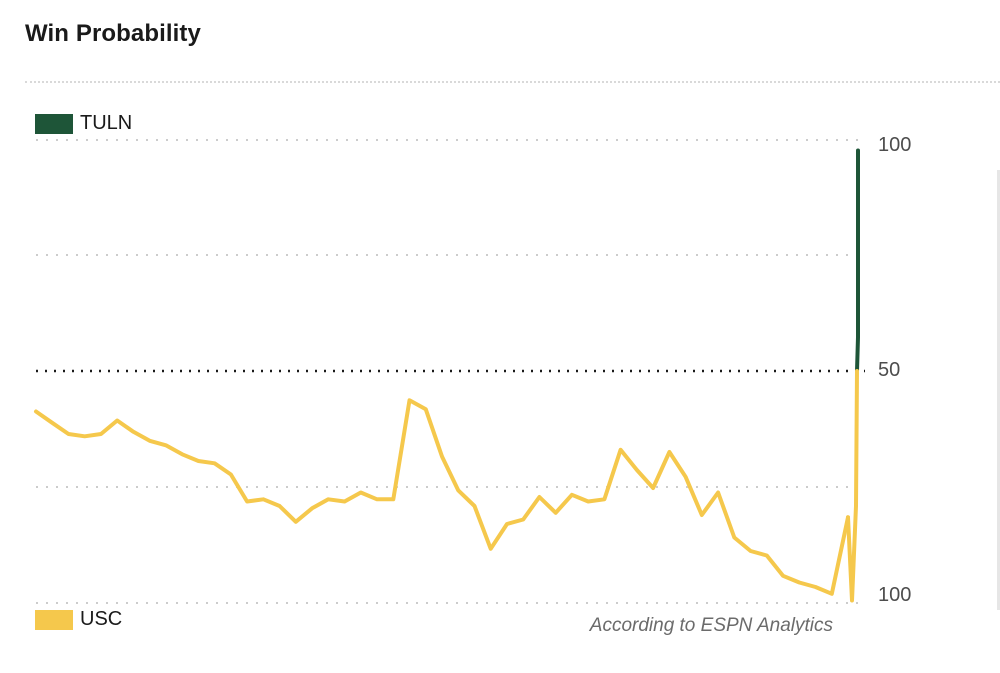 This screenshot has width=1000, height=673. I want to click on series-line-tuln, so click(857, 260).